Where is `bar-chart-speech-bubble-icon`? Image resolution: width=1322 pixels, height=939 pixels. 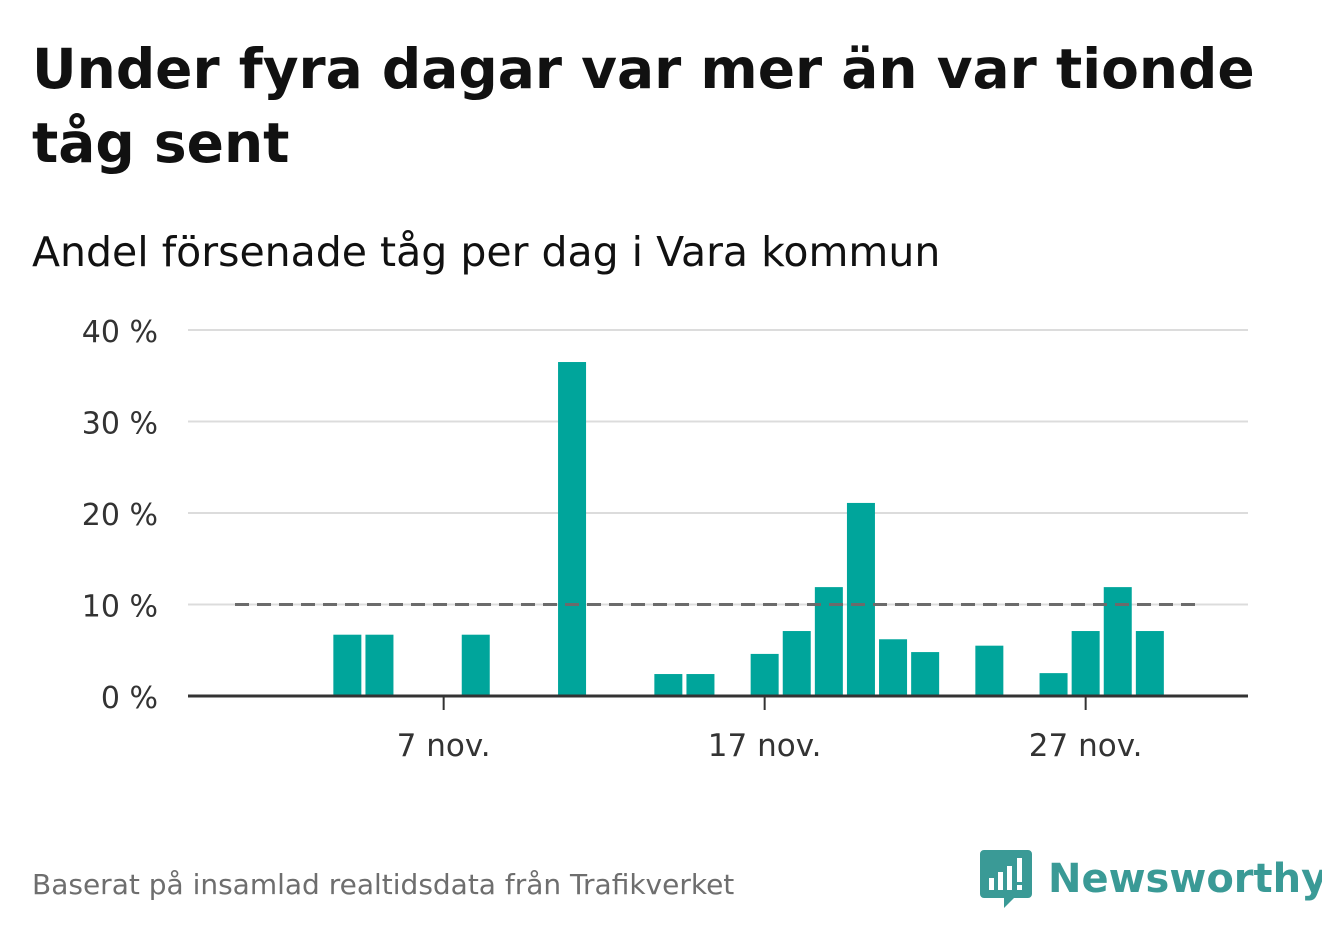 bar-chart-speech-bubble-icon is located at coordinates (1006, 879).